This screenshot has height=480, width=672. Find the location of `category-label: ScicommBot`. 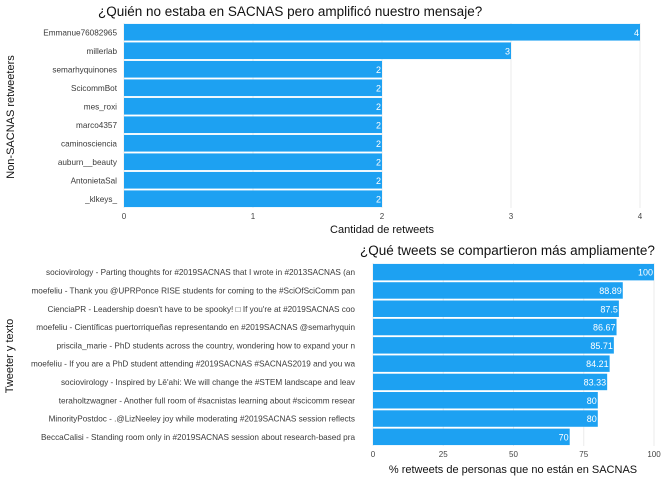

category-label: ScicommBot is located at coordinates (94, 88).